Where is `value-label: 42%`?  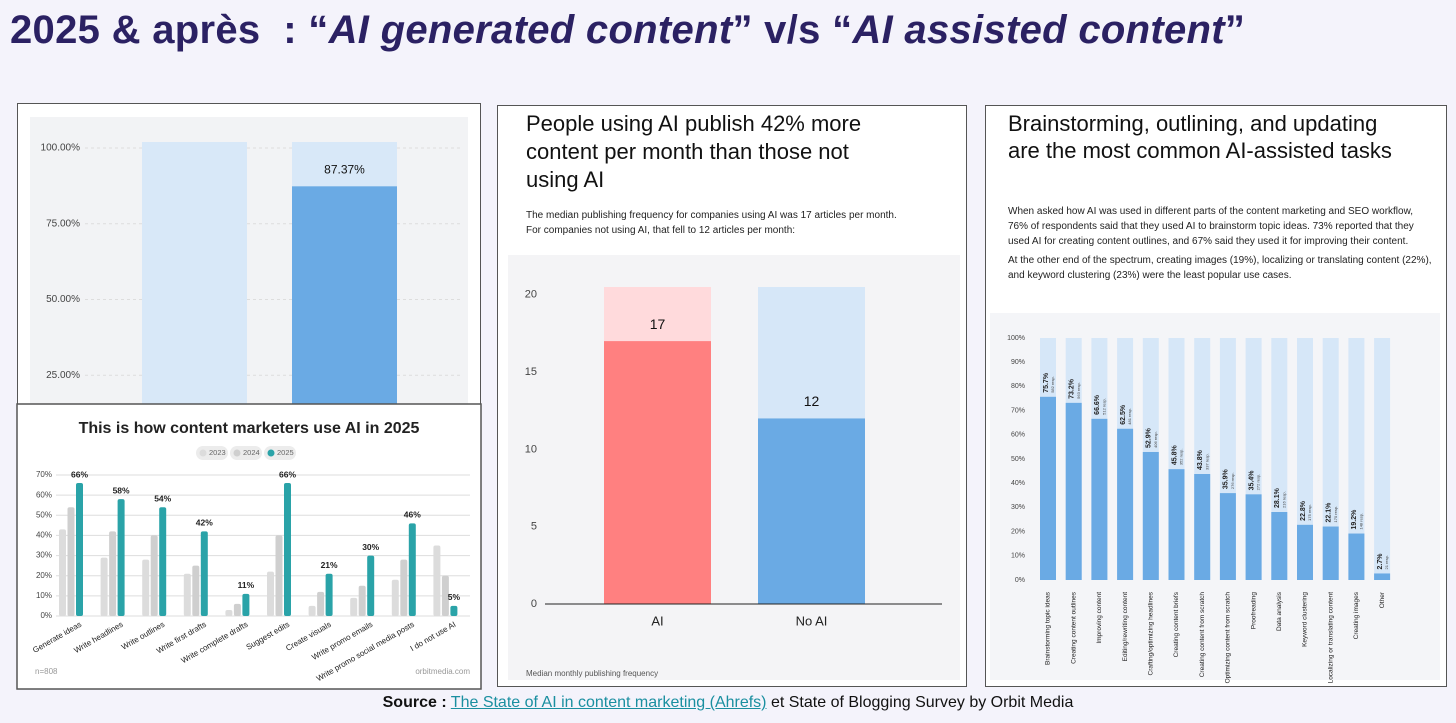
value-label: 42% is located at coordinates (204, 523).